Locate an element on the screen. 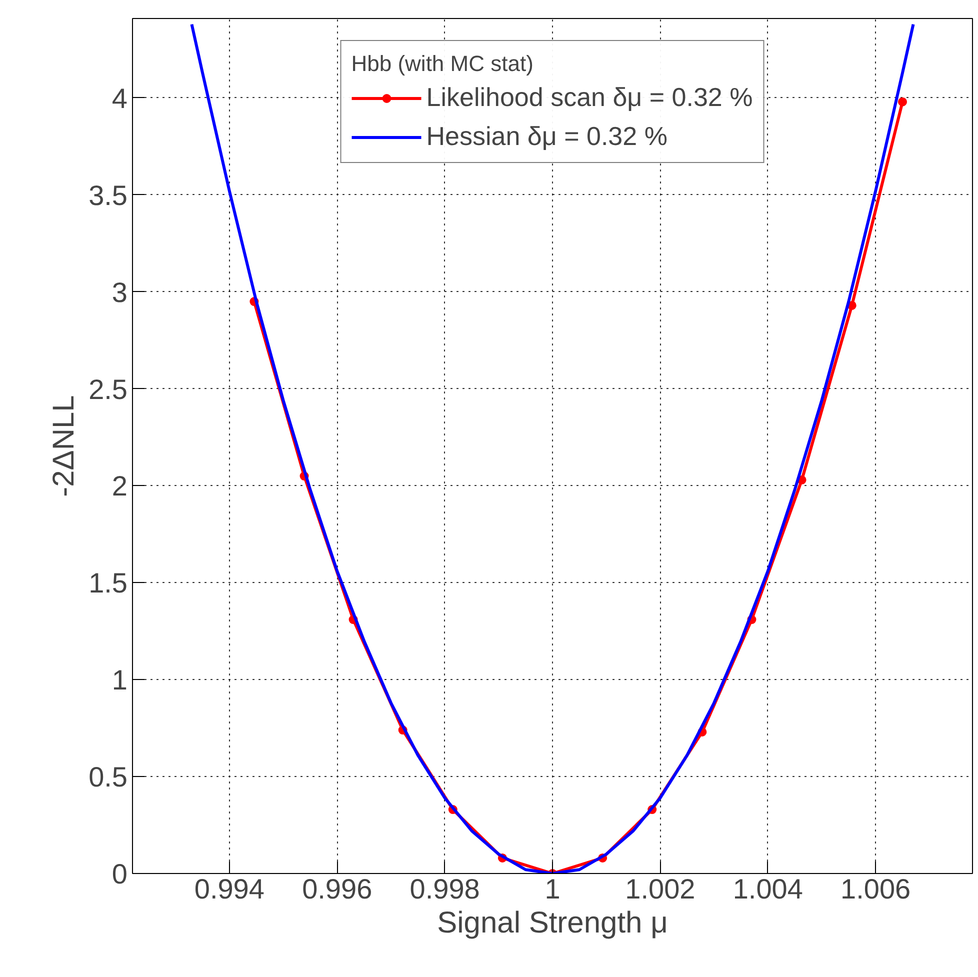 The height and width of the screenshot is (977, 978). x-tick-label: 1.004 is located at coordinates (767, 889).